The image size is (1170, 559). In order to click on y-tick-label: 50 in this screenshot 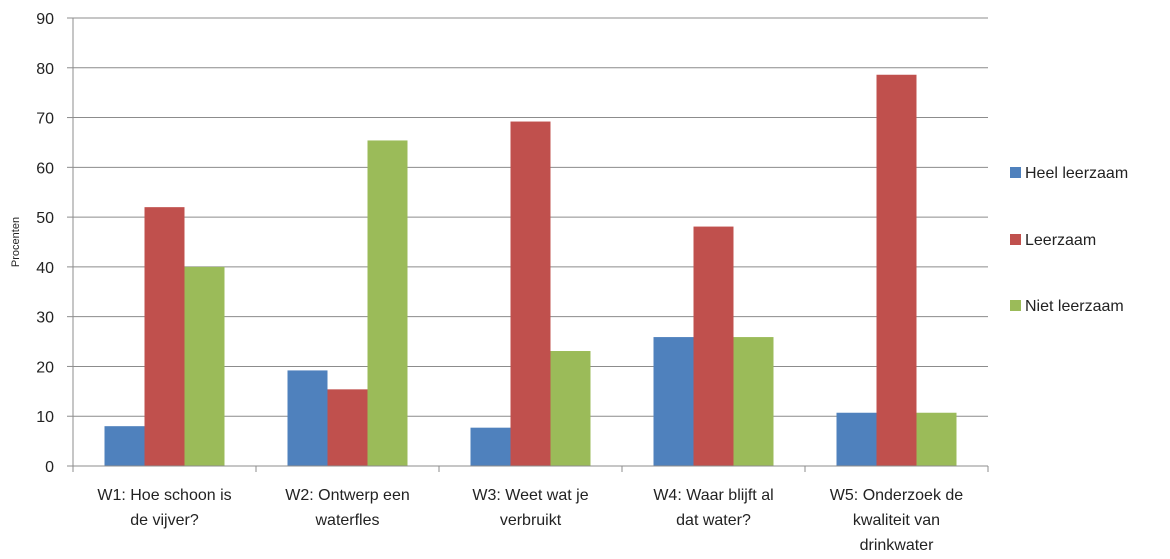, I will do `click(45, 218)`.